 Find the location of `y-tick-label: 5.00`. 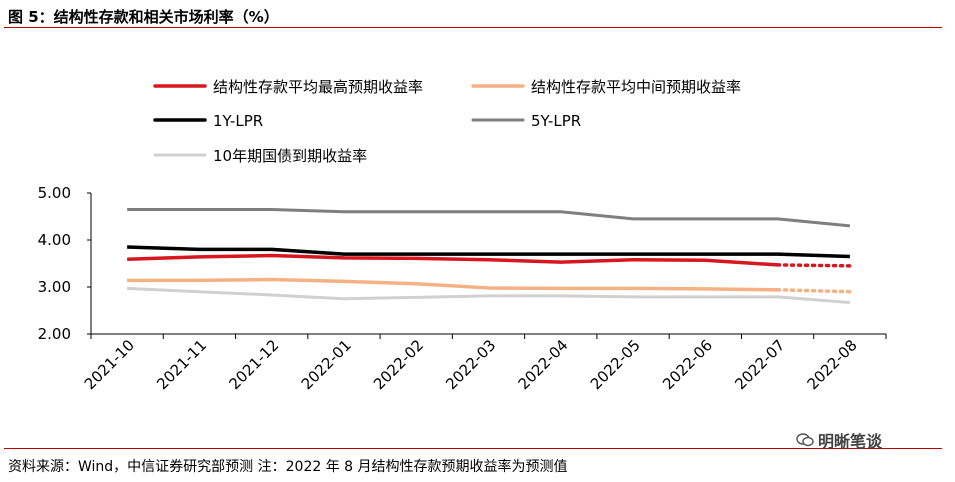

y-tick-label: 5.00 is located at coordinates (54, 193).